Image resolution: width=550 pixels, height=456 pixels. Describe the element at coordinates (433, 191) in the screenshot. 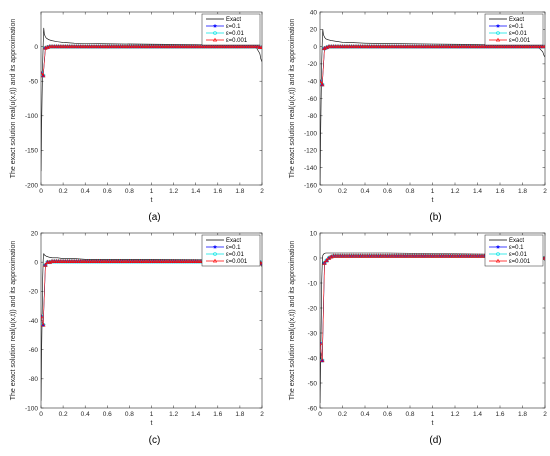

I see `x-tick-label: 1` at that location.